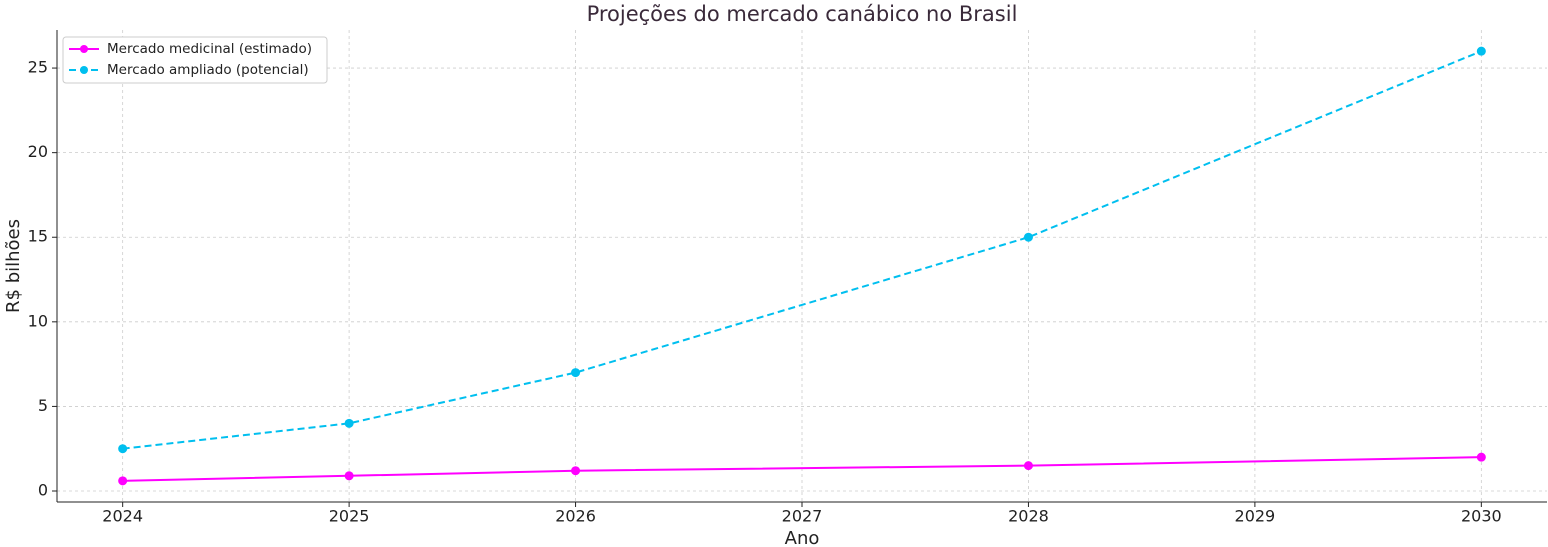 The image size is (1548, 547). Describe the element at coordinates (209, 49) in the screenshot. I see `legend-label: Mercado medicinal (estimado)` at that location.